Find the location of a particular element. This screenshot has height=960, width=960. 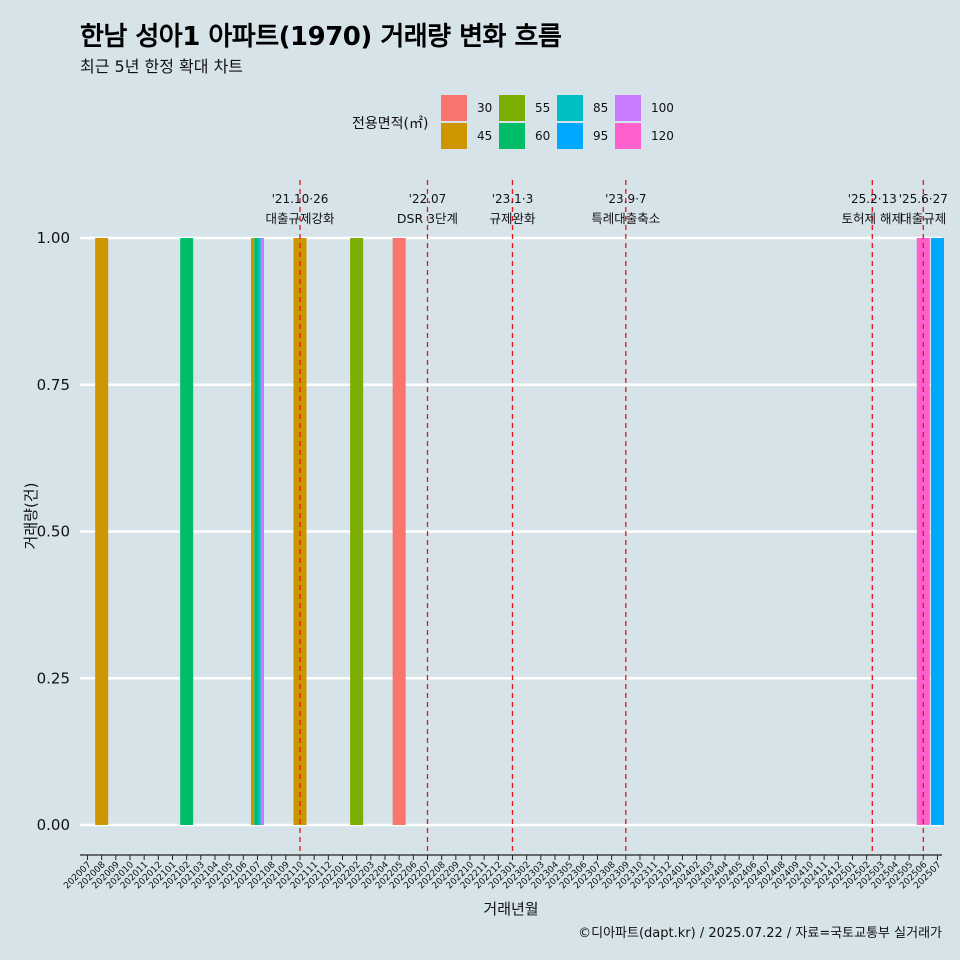

annotation-label: 대출규제 is located at coordinates (923, 218).